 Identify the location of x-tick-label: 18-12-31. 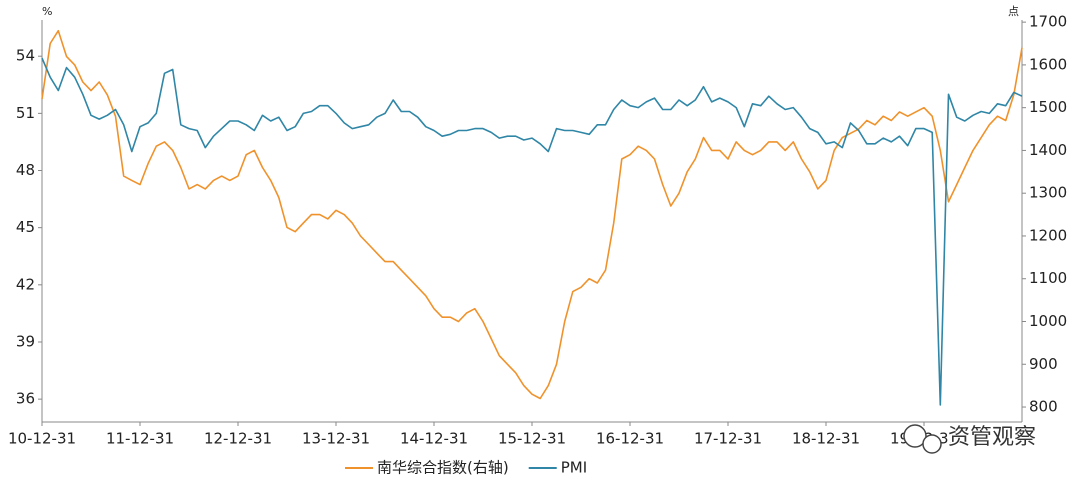
(826, 439).